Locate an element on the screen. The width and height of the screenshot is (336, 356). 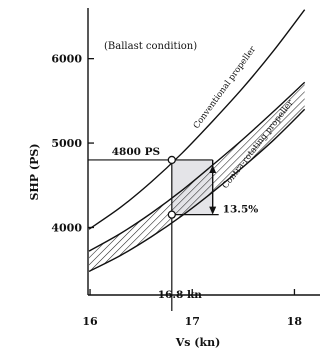
contra-operating-point is located at coordinates (171, 214).